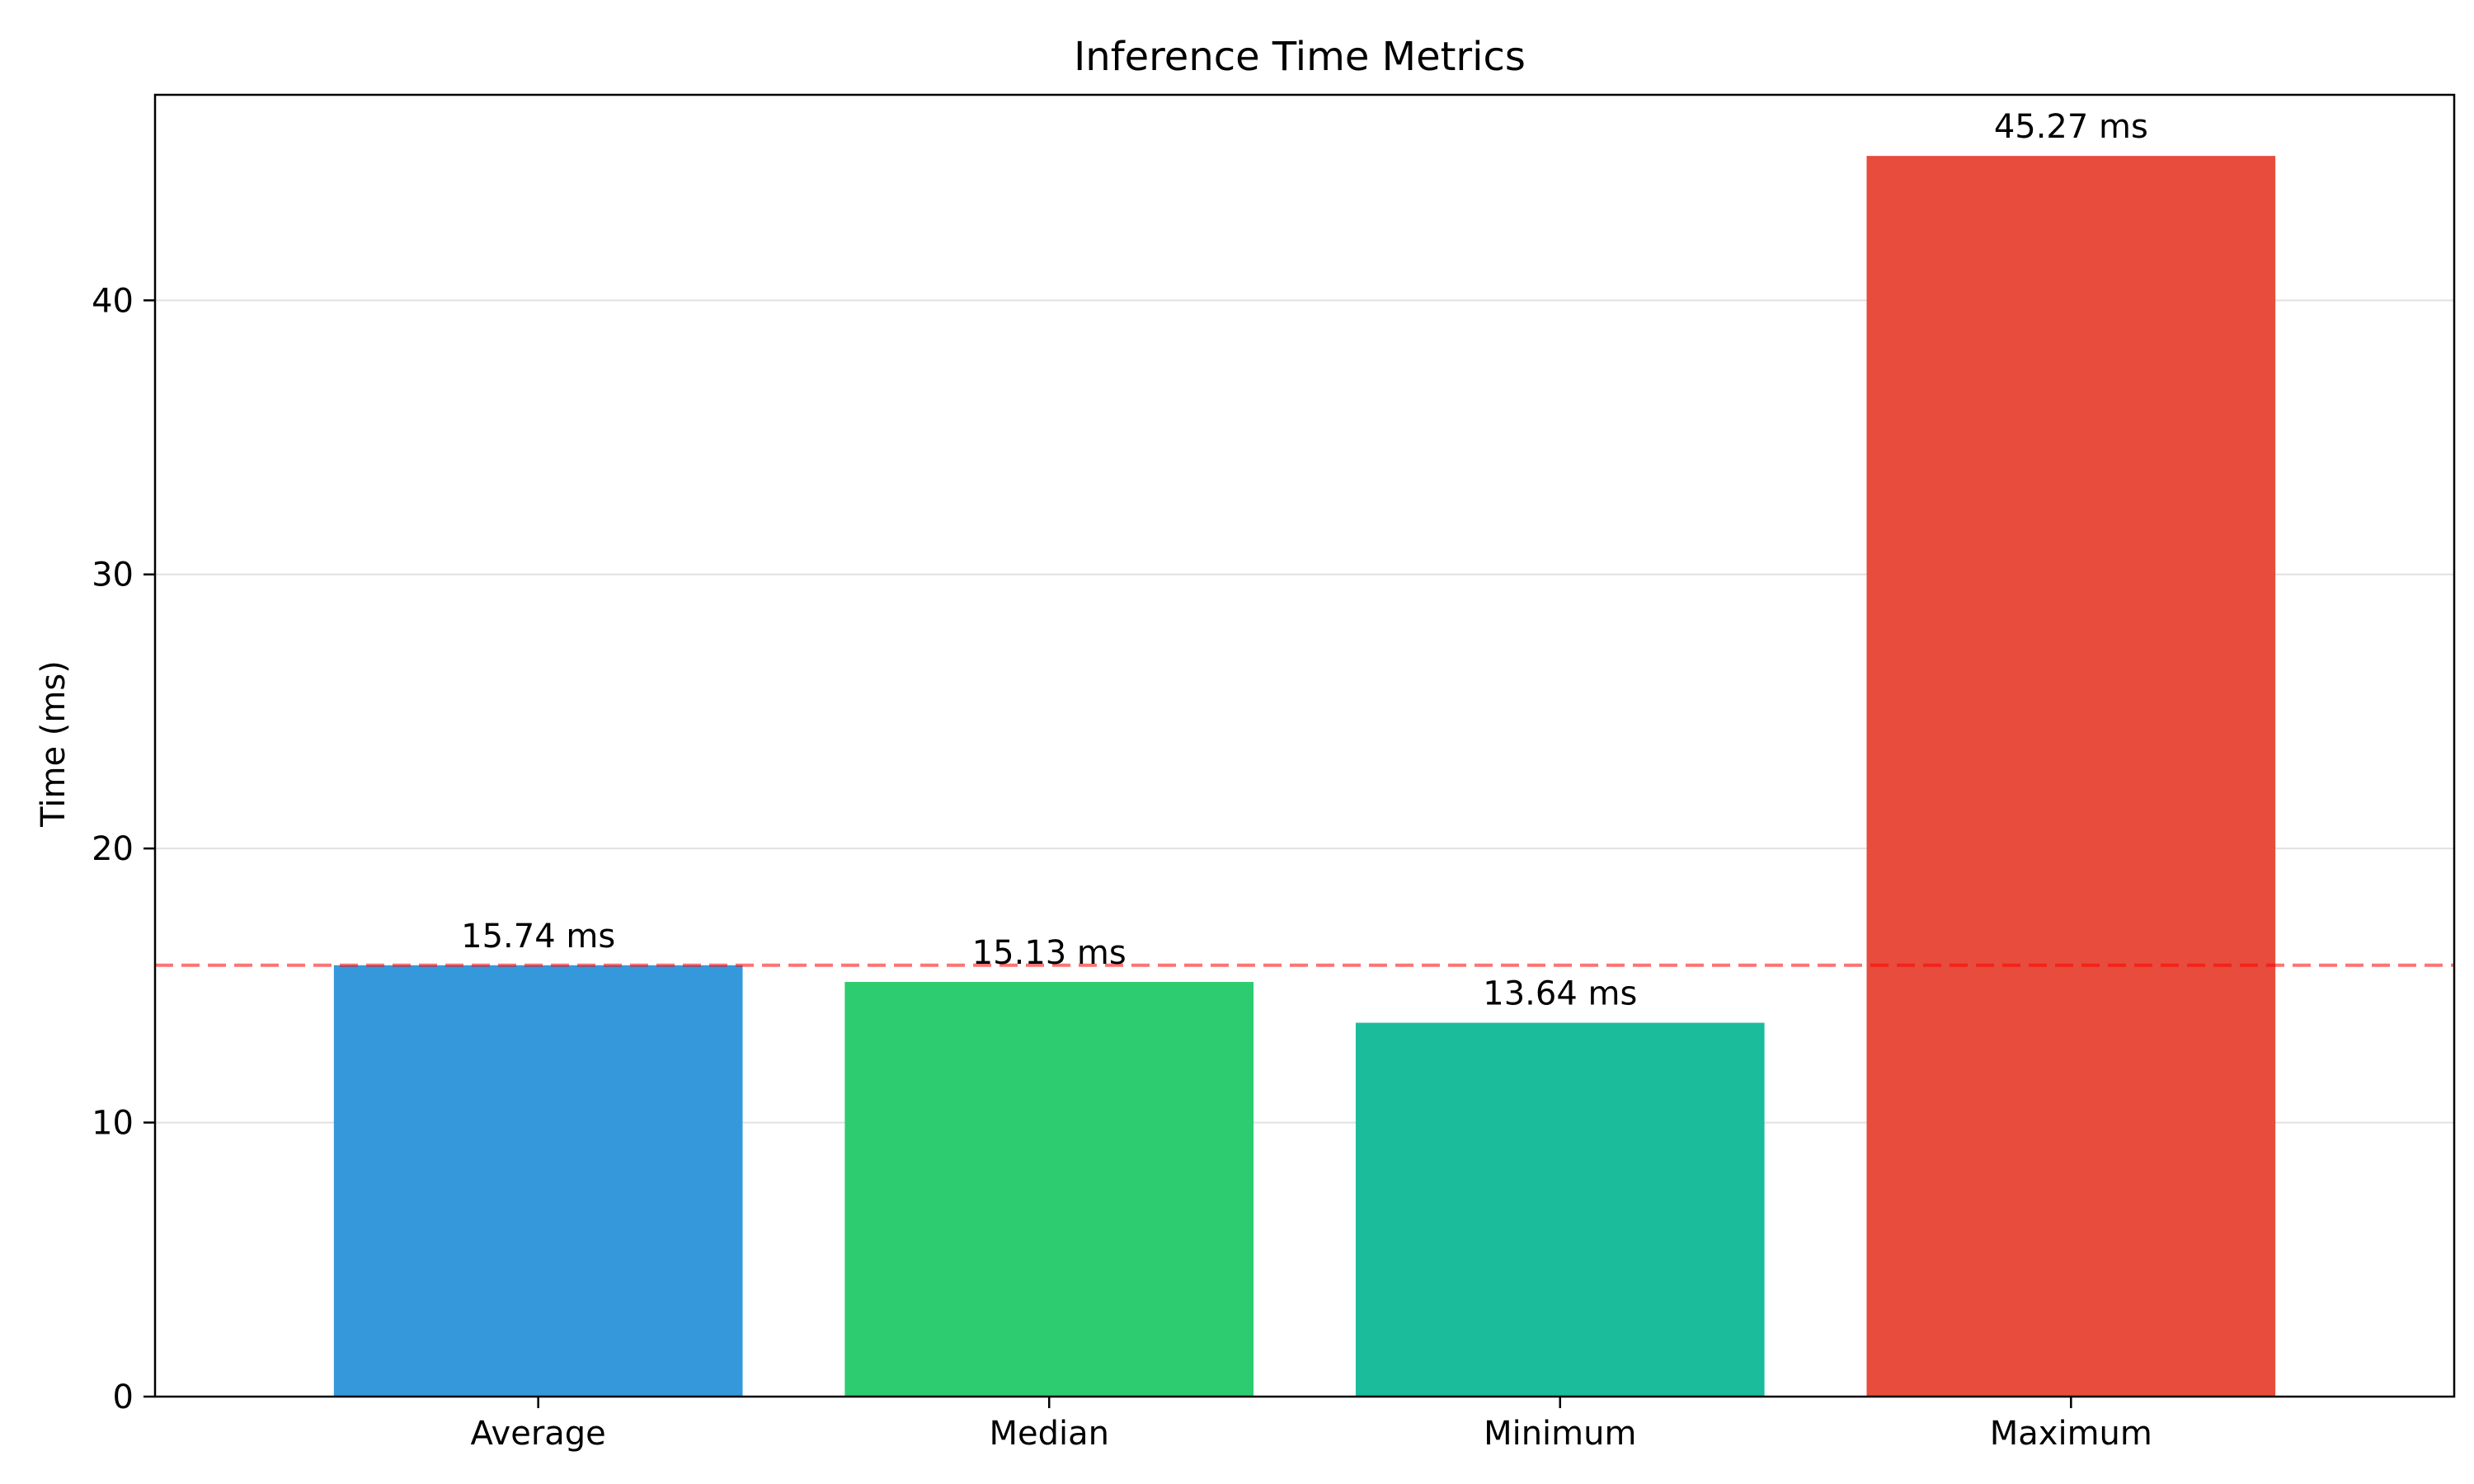 This screenshot has height=1484, width=2474. What do you see at coordinates (2071, 776) in the screenshot?
I see `bar-maximum` at bounding box center [2071, 776].